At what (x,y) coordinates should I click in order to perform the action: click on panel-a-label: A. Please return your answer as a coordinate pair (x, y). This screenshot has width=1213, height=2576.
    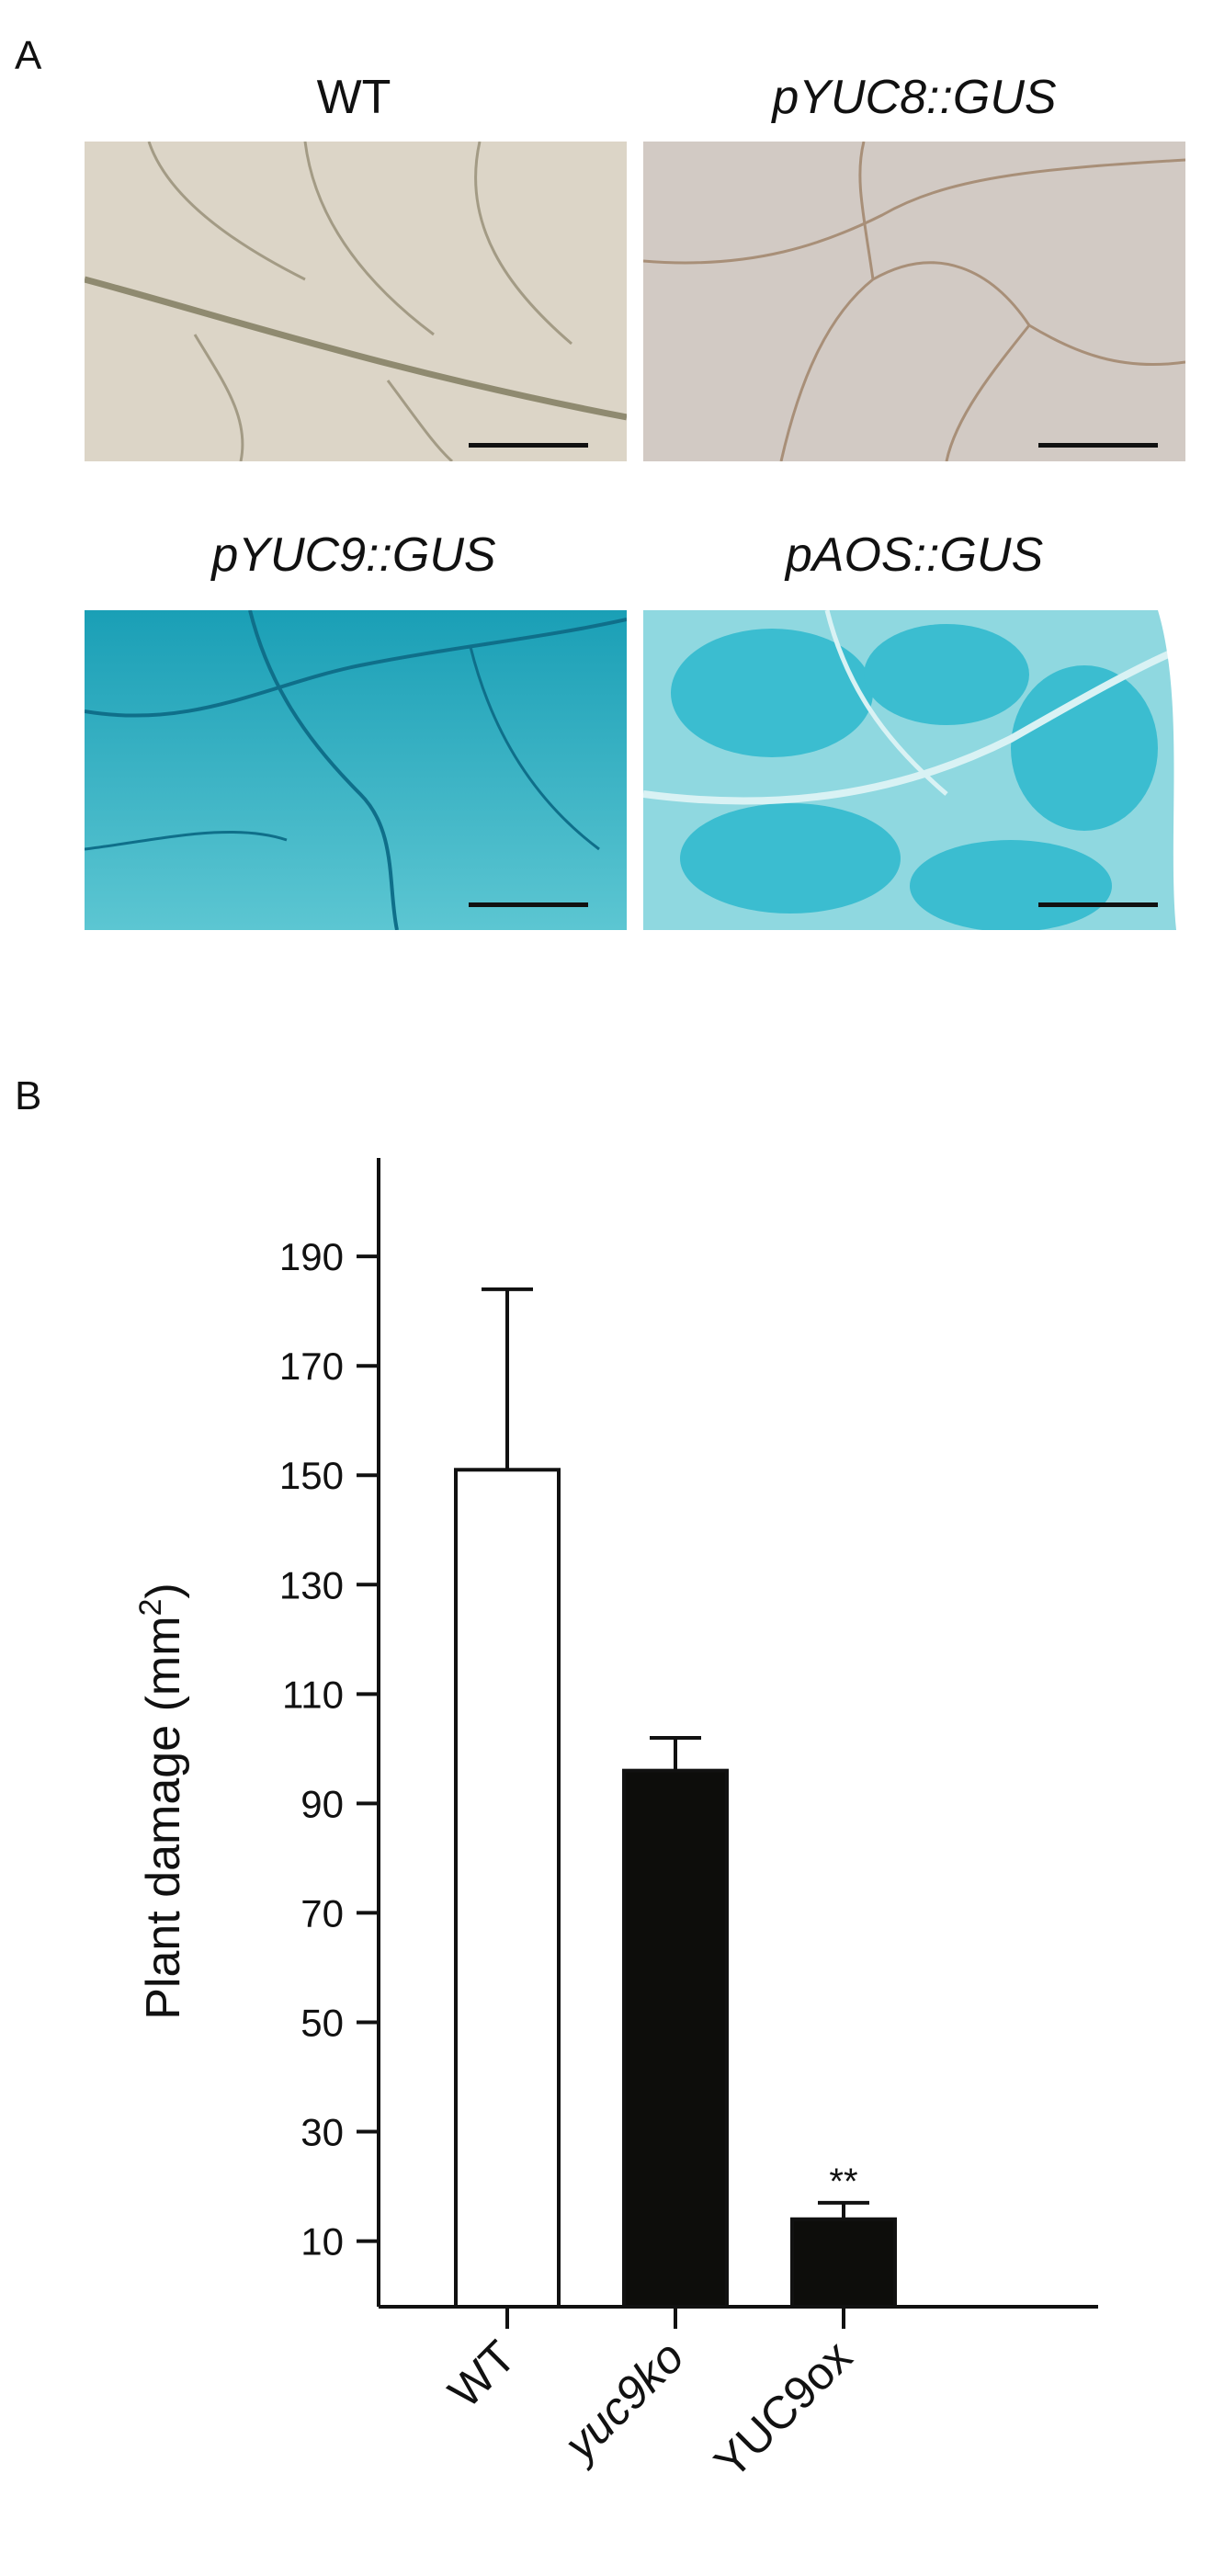
    Looking at the image, I should click on (28, 55).